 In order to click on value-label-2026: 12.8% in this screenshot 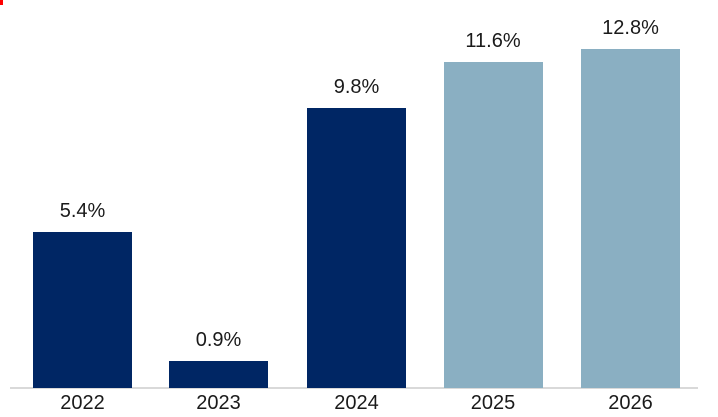, I will do `click(630, 28)`.